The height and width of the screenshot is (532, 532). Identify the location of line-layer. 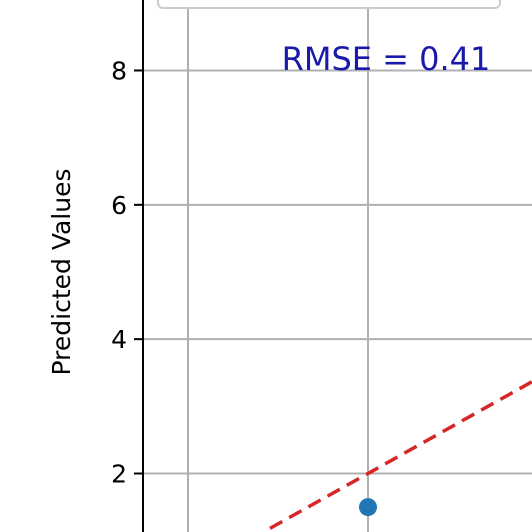
(400, 454).